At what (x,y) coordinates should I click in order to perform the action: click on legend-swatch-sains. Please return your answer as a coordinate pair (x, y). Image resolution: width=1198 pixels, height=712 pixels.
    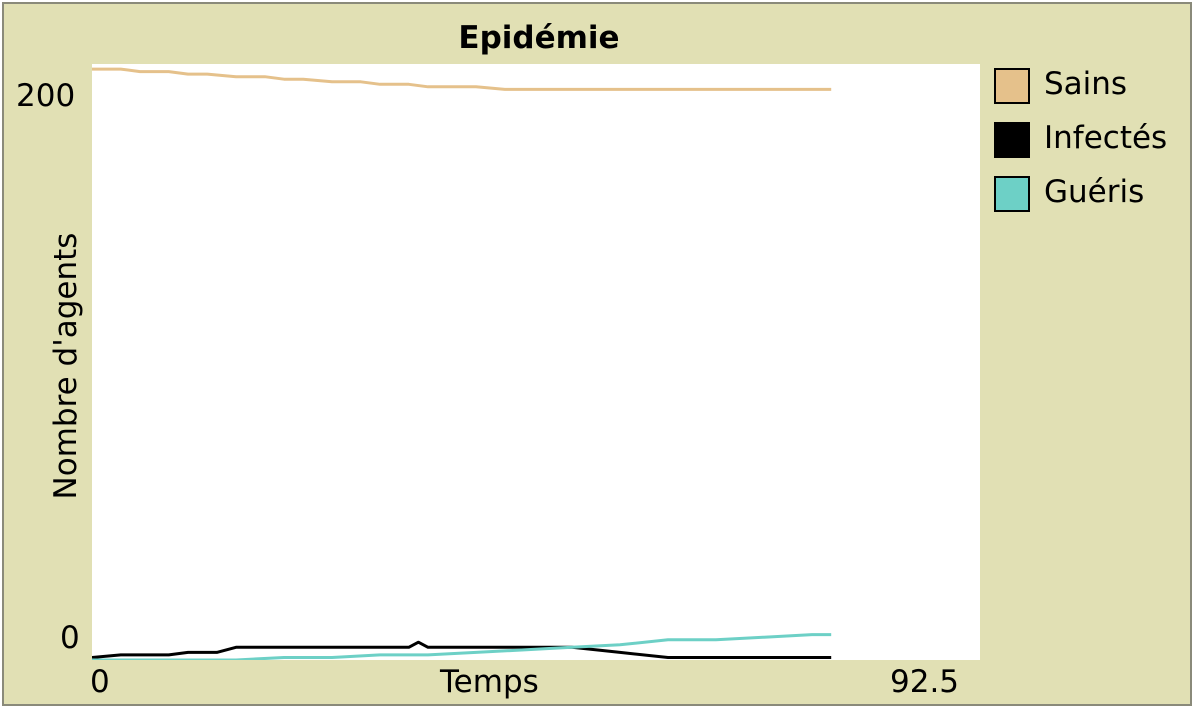
    Looking at the image, I should click on (1012, 86).